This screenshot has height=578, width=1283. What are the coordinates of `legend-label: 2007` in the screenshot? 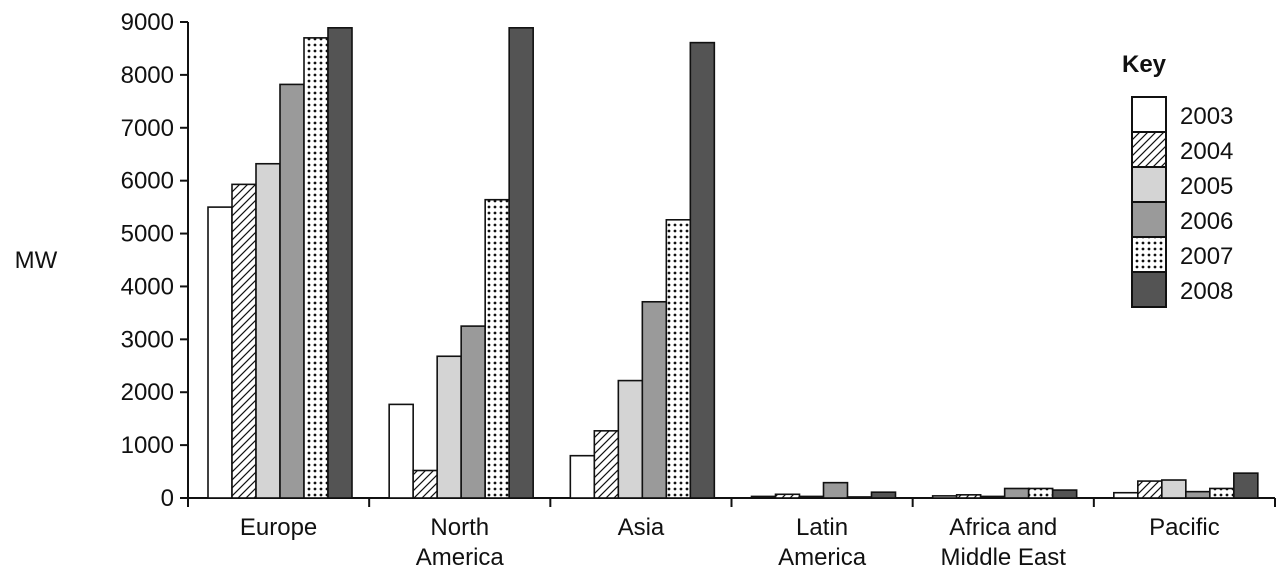 It's located at (1206, 256).